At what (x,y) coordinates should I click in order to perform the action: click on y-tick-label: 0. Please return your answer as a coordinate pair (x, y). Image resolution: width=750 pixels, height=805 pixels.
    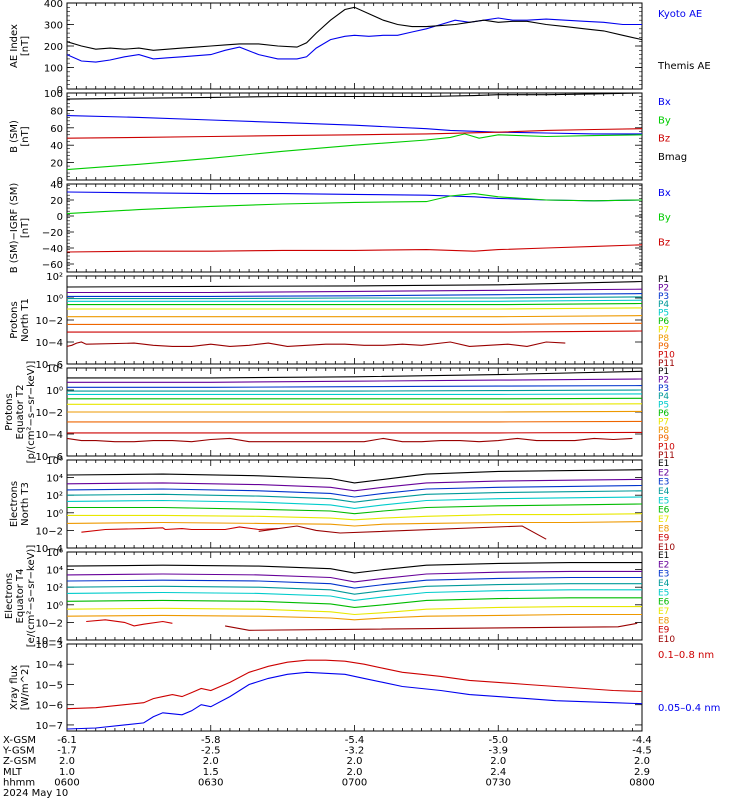
    Looking at the image, I should click on (60, 217).